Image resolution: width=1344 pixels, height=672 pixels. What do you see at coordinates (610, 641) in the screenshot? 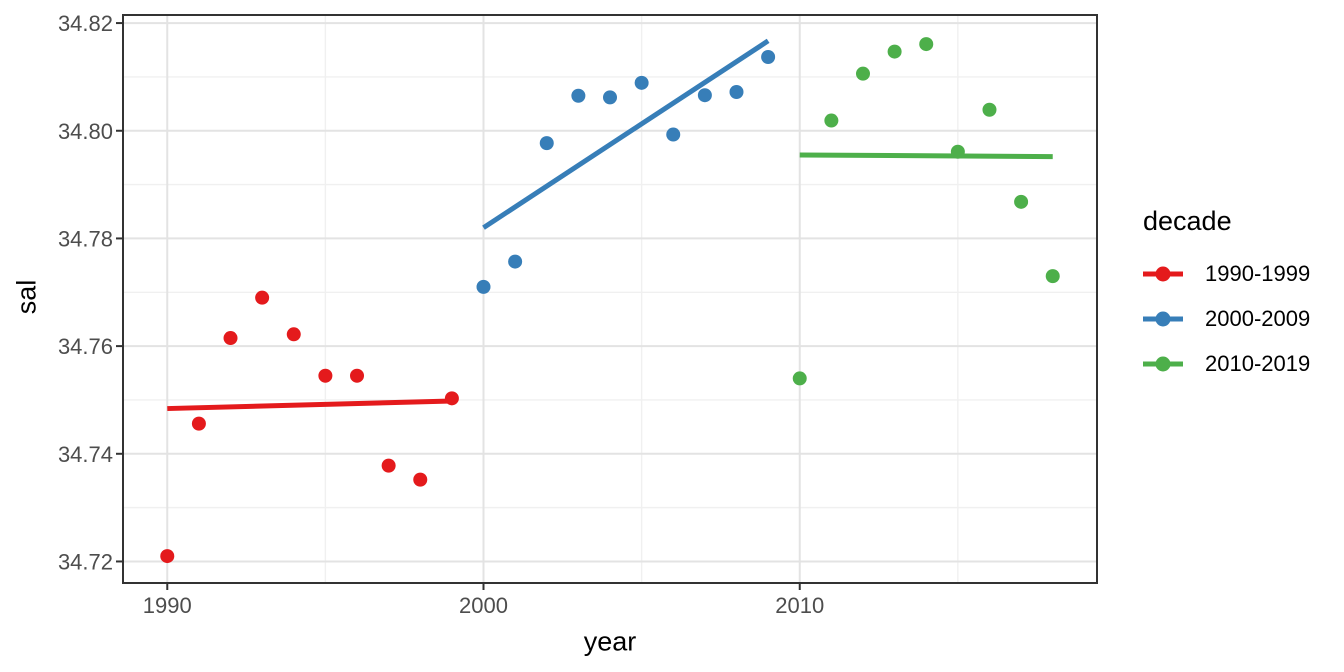
I see `x-axis-title: year` at bounding box center [610, 641].